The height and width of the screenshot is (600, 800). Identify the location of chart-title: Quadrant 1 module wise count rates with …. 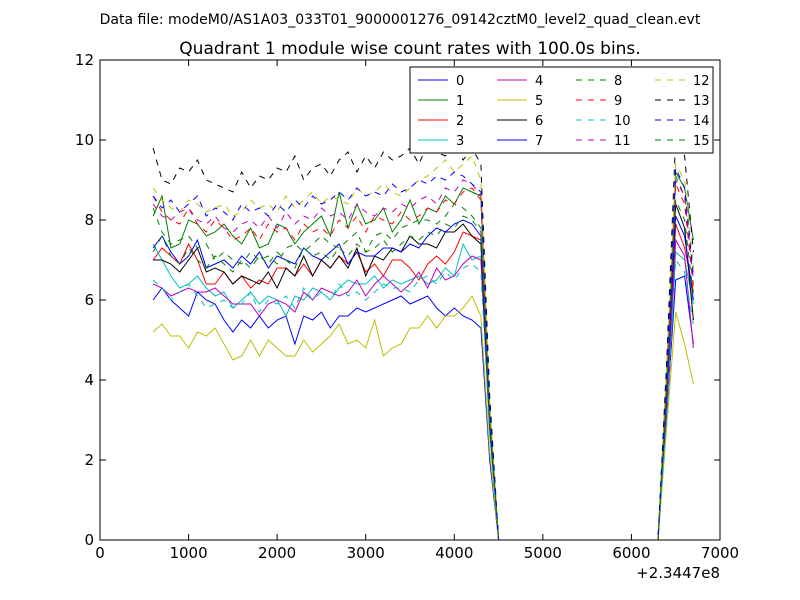
(409, 49).